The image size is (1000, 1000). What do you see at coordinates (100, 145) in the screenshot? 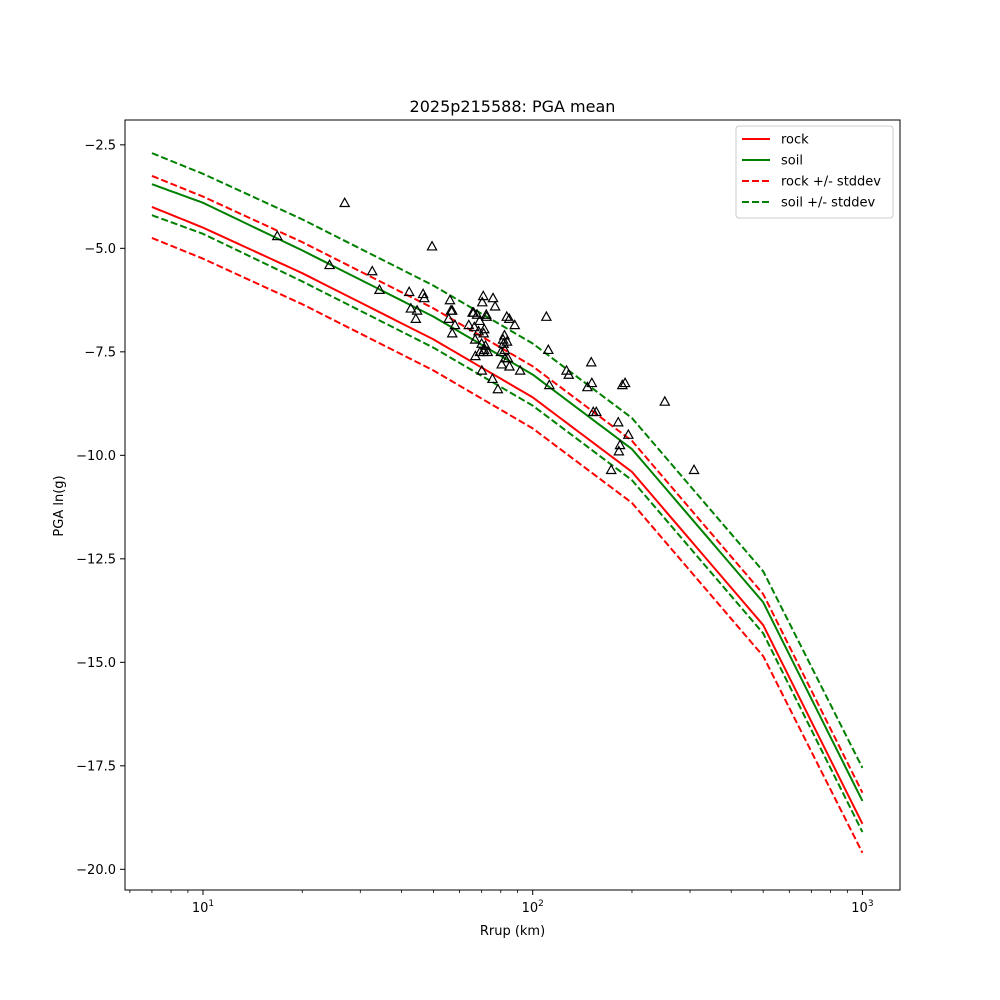
I see `y-tick-label: −2.5` at bounding box center [100, 145].